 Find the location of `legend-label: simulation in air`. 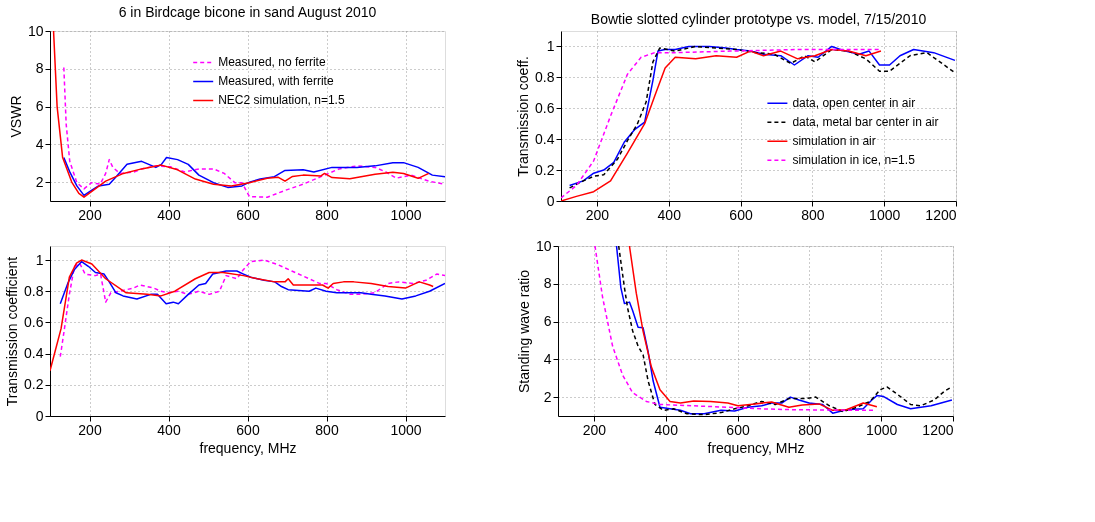

legend-label: simulation in air is located at coordinates (834, 141).